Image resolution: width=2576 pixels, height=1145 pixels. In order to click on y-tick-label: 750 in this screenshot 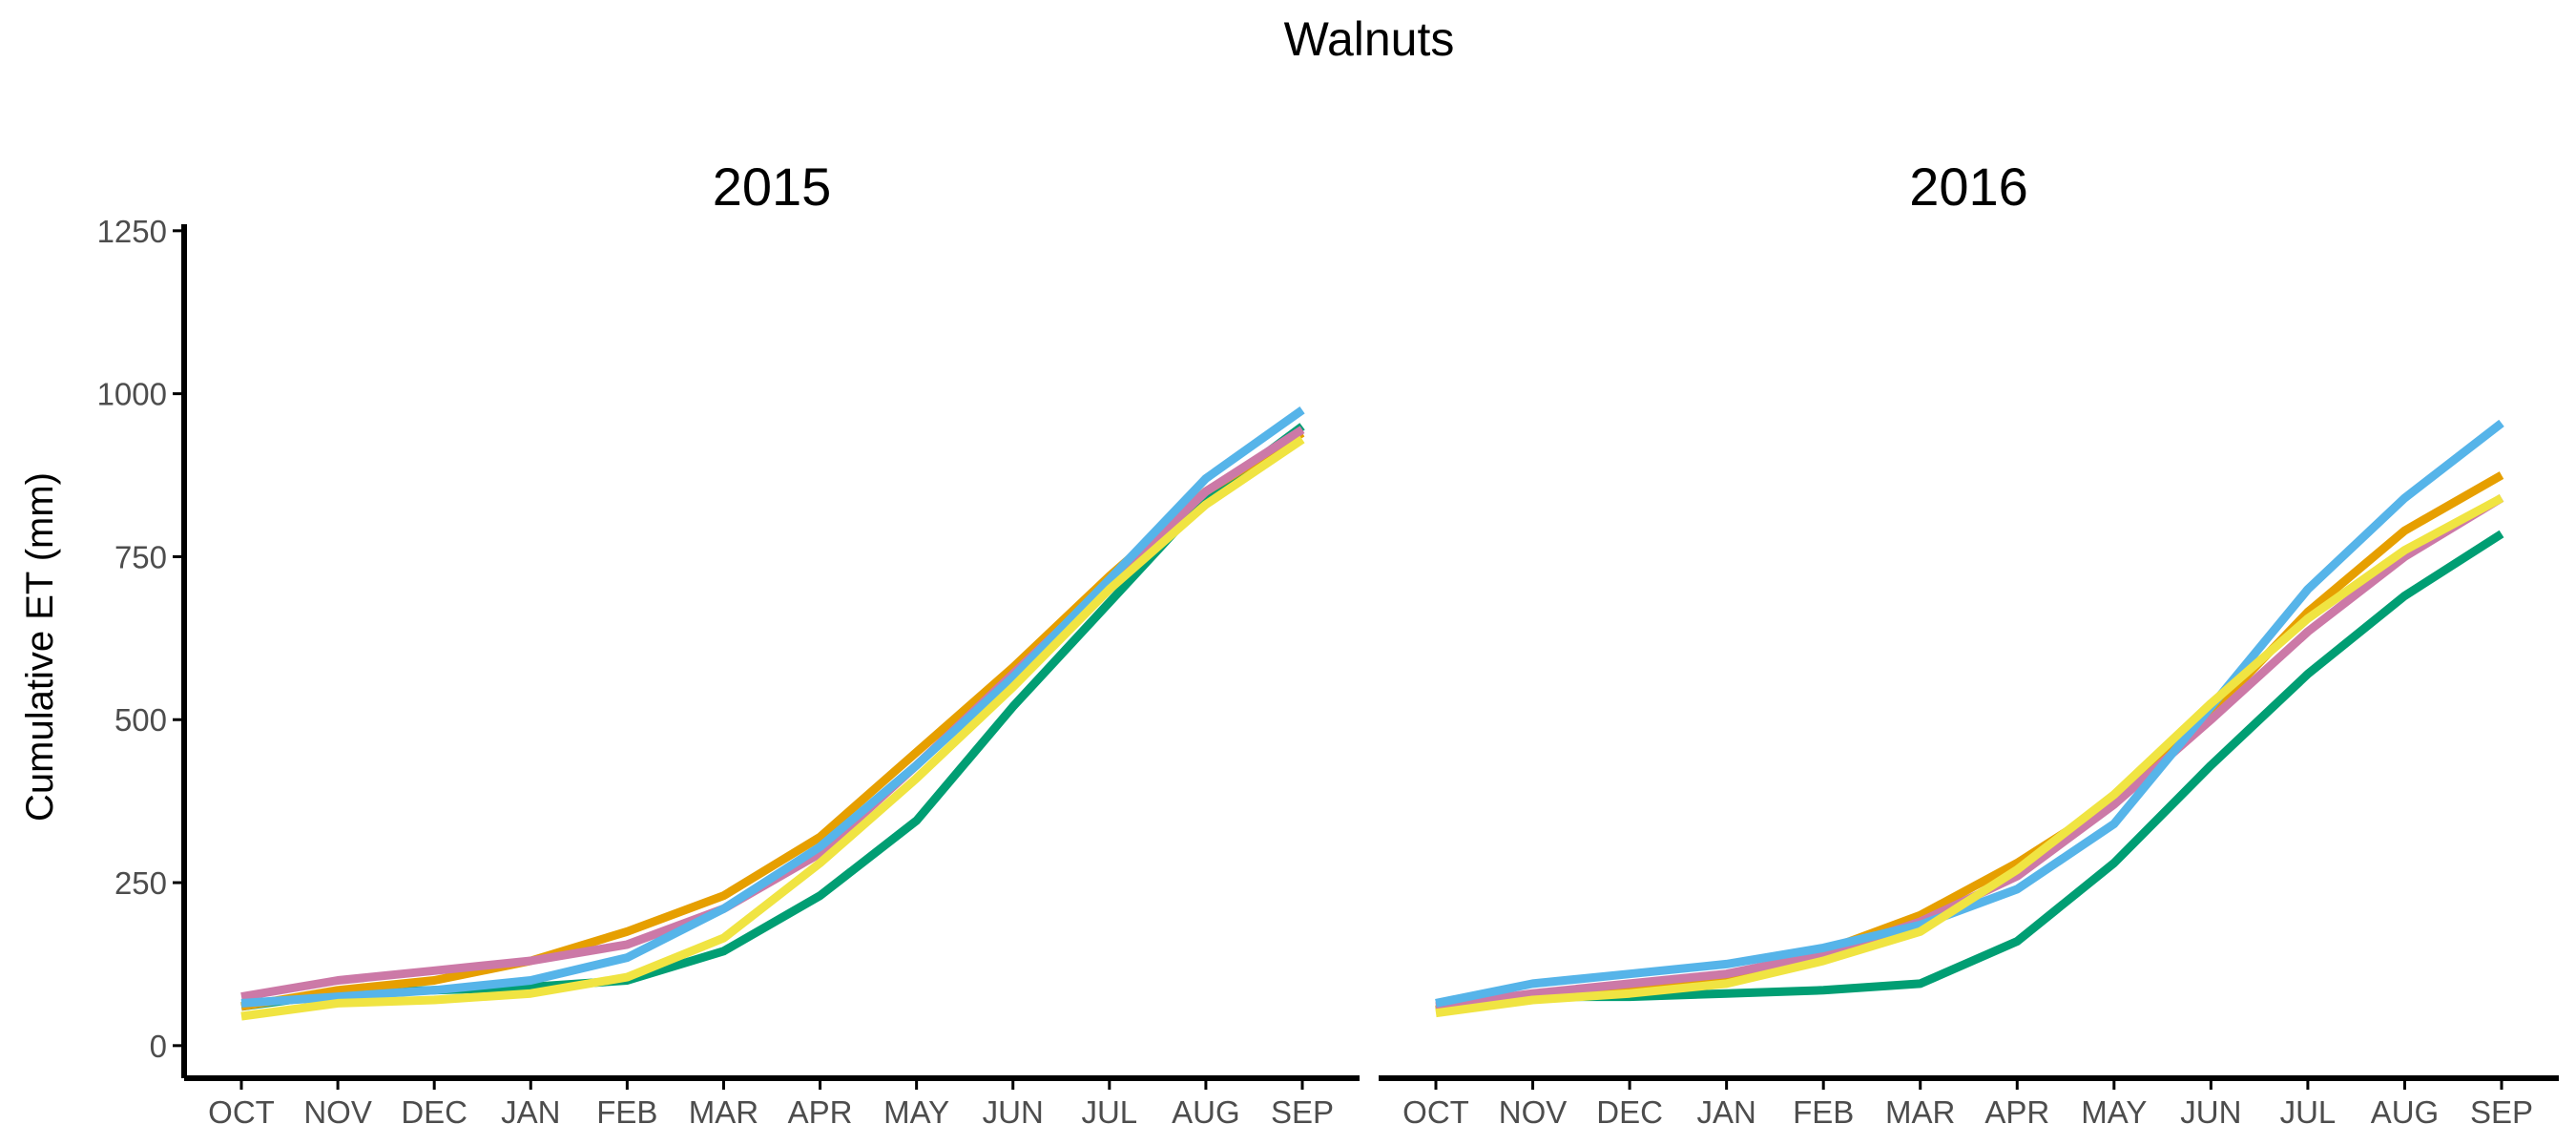, I will do `click(140, 557)`.